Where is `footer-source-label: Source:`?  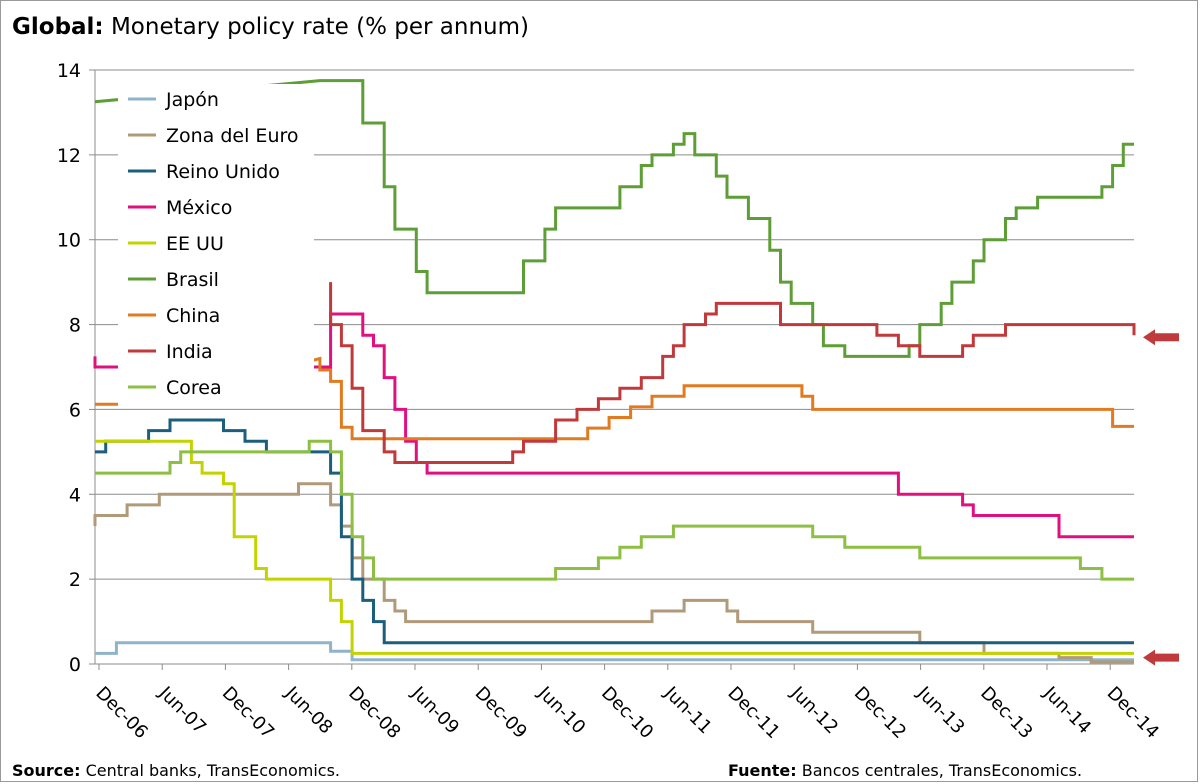 footer-source-label: Source: is located at coordinates (46, 770).